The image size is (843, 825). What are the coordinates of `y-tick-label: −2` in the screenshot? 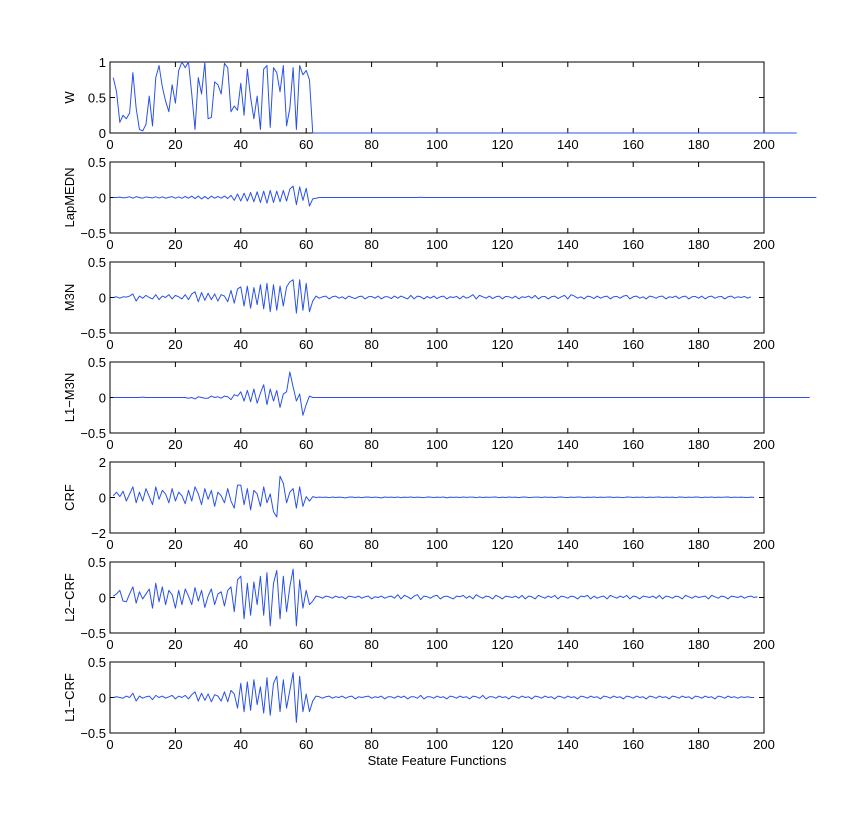 It's located at (98, 533).